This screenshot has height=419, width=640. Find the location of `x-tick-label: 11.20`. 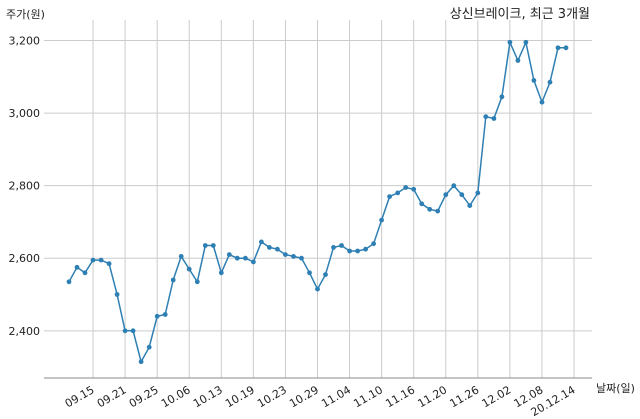

x-tick-label: 11.20 is located at coordinates (432, 396).